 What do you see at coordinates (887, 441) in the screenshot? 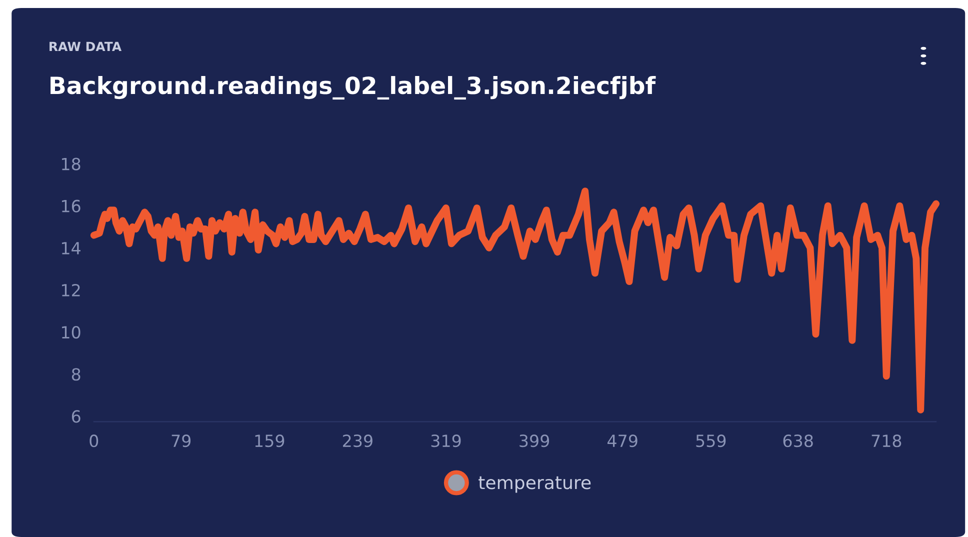
I see `x-tick-label: 718` at bounding box center [887, 441].